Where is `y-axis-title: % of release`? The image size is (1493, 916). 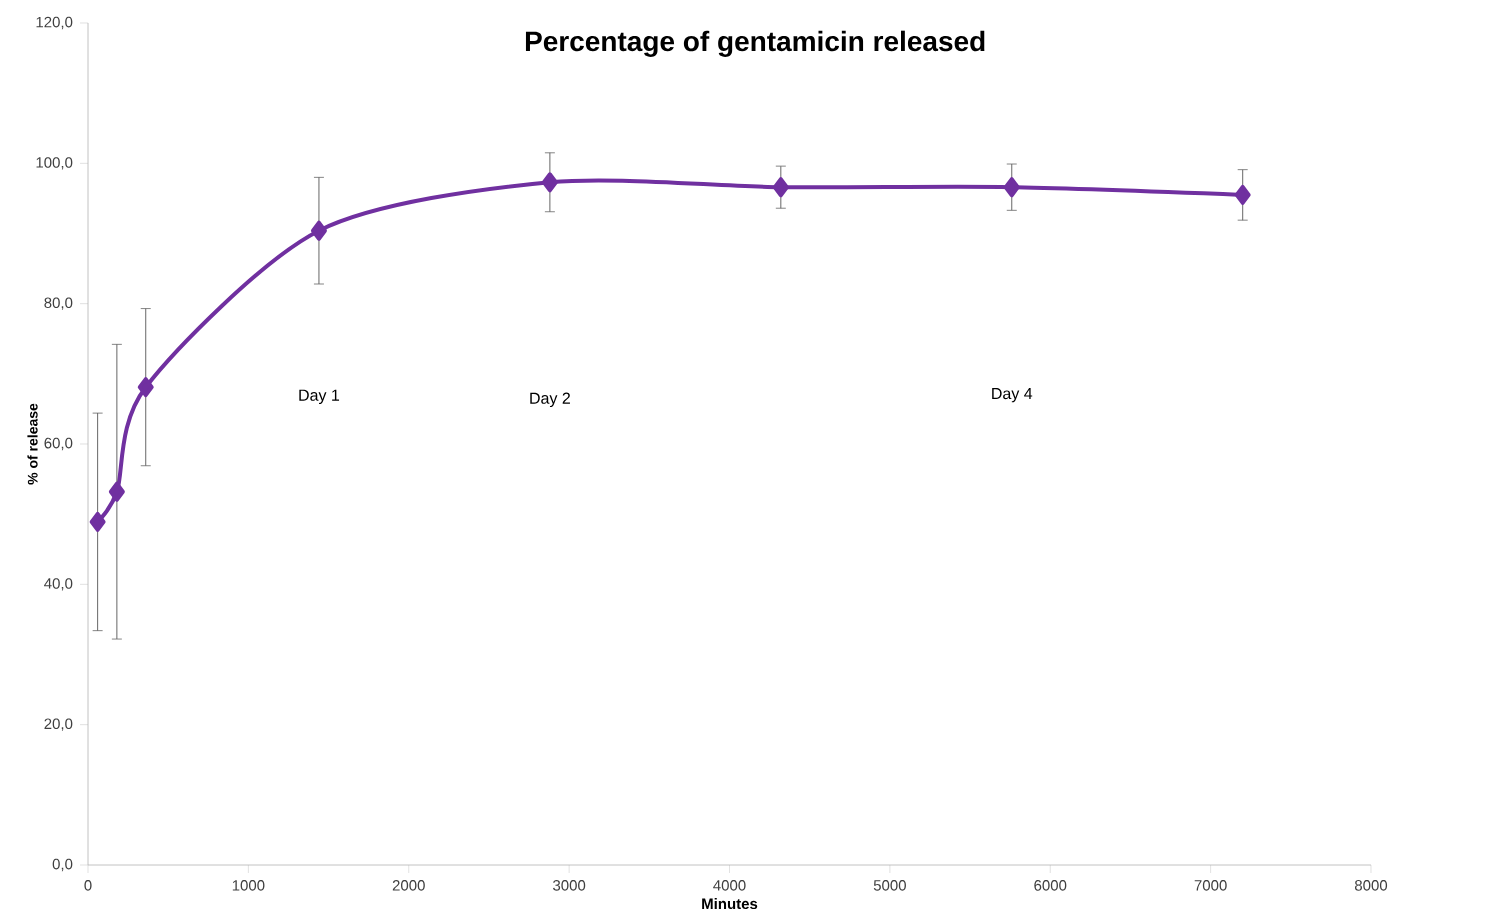
y-axis-title: % of release is located at coordinates (32, 444).